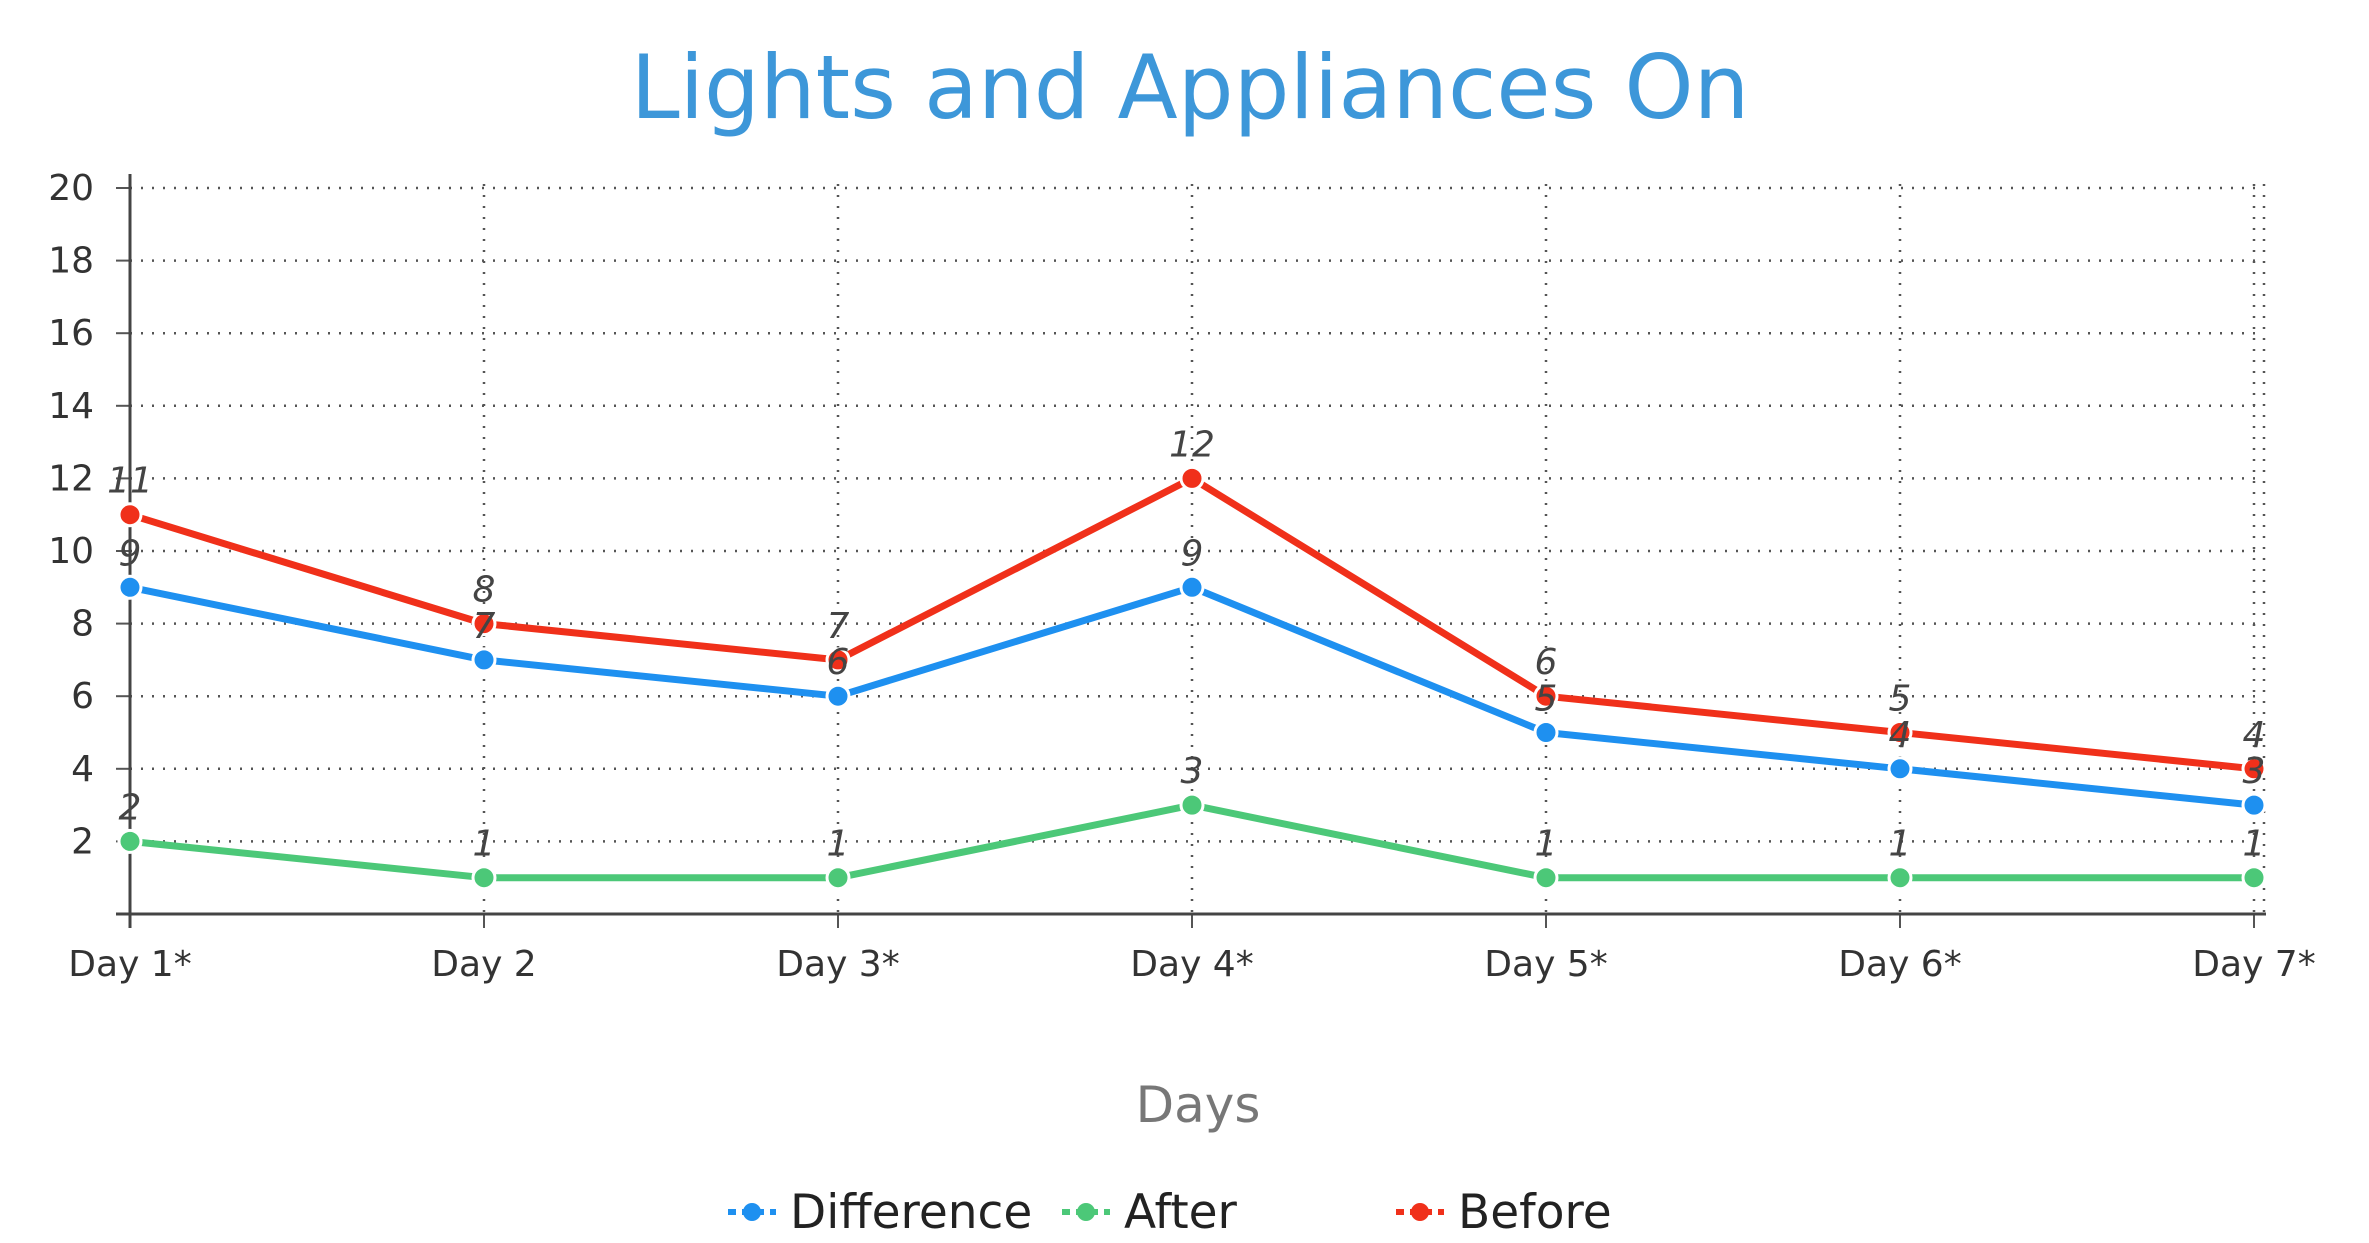  I want to click on x-tick-label: Day 2, so click(483, 964).